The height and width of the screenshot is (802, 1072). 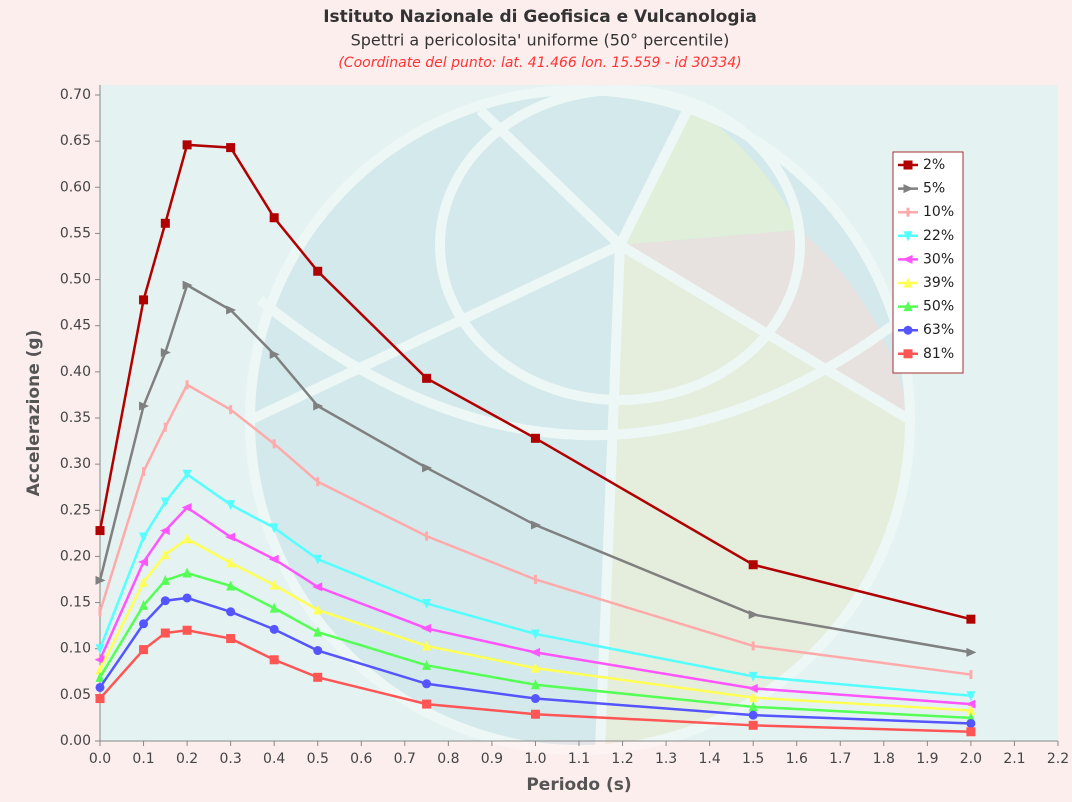 I want to click on y-tick-label: 0.00, so click(x=75, y=741).